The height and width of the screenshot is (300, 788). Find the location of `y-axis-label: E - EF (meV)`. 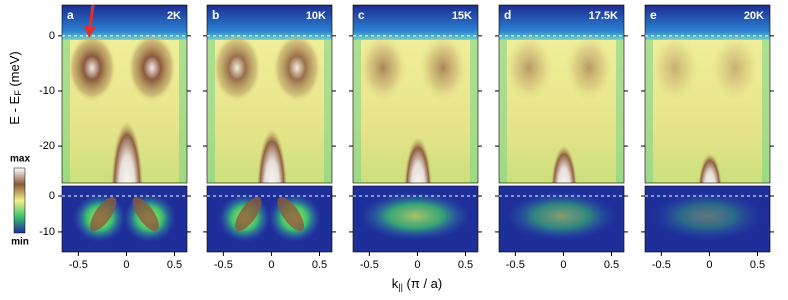

y-axis-label: E - EF (meV) is located at coordinates (15, 87).